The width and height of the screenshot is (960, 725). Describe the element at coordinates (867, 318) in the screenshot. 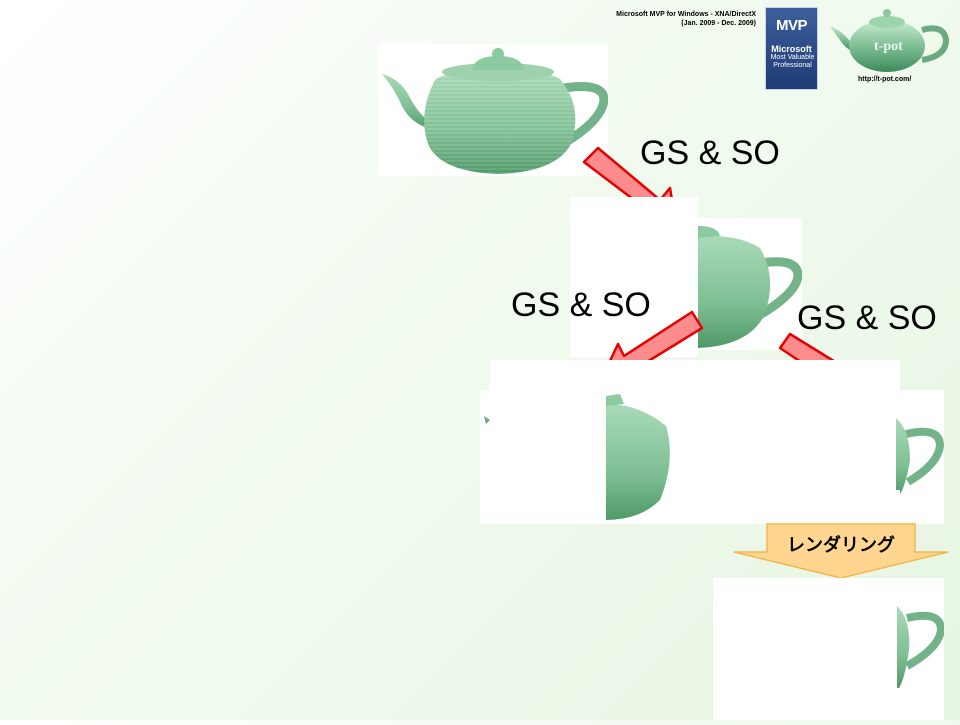

I see `gs-so-label-right: GS & SO` at that location.